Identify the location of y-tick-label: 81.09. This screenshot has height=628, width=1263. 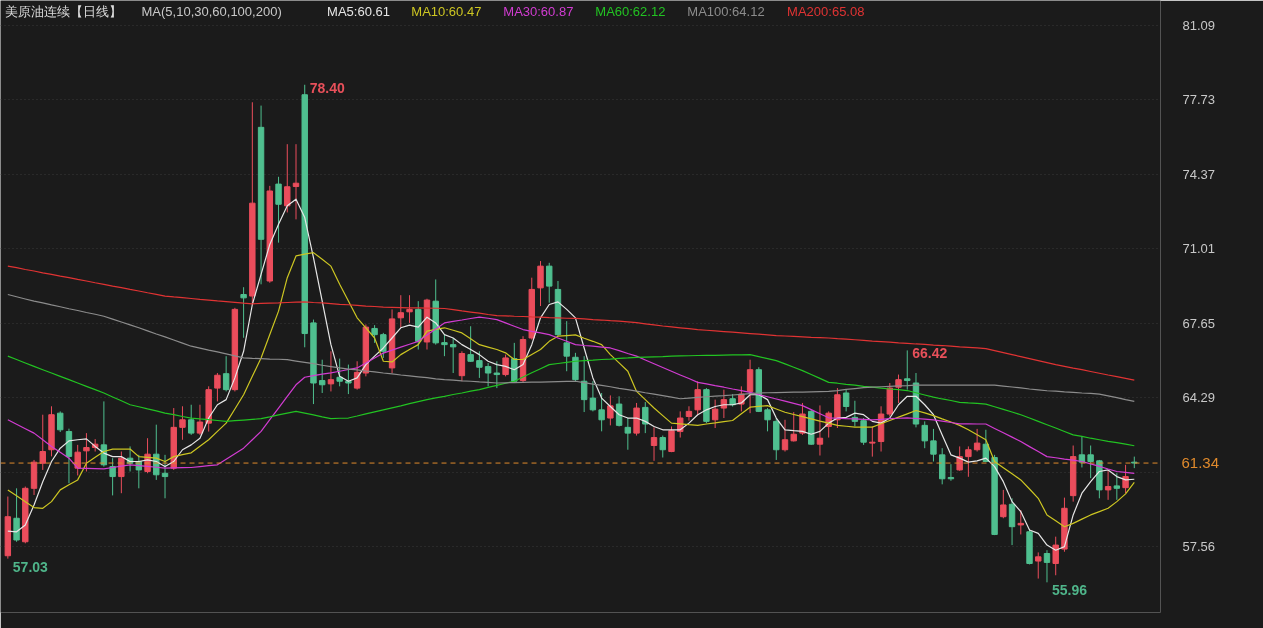
(1199, 25).